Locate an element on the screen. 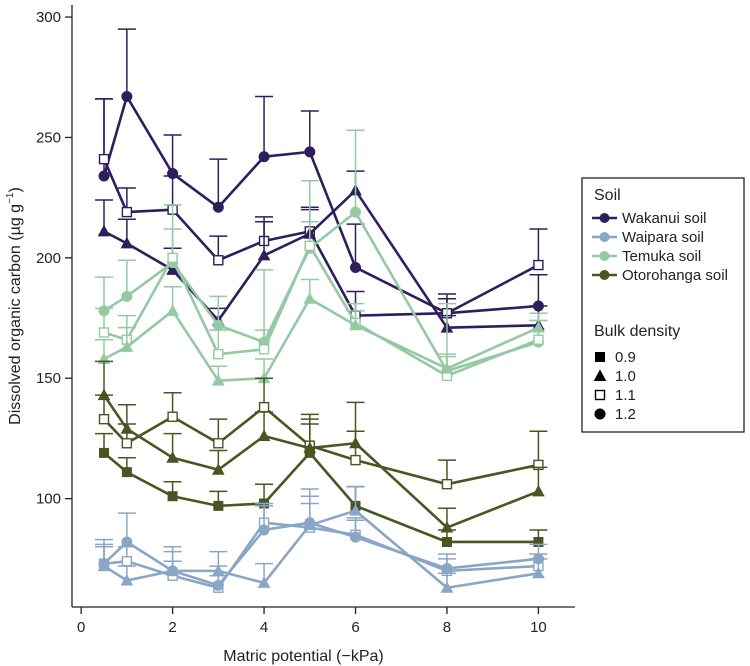 The image size is (750, 666). legend-soil-title: Soil is located at coordinates (607, 195).